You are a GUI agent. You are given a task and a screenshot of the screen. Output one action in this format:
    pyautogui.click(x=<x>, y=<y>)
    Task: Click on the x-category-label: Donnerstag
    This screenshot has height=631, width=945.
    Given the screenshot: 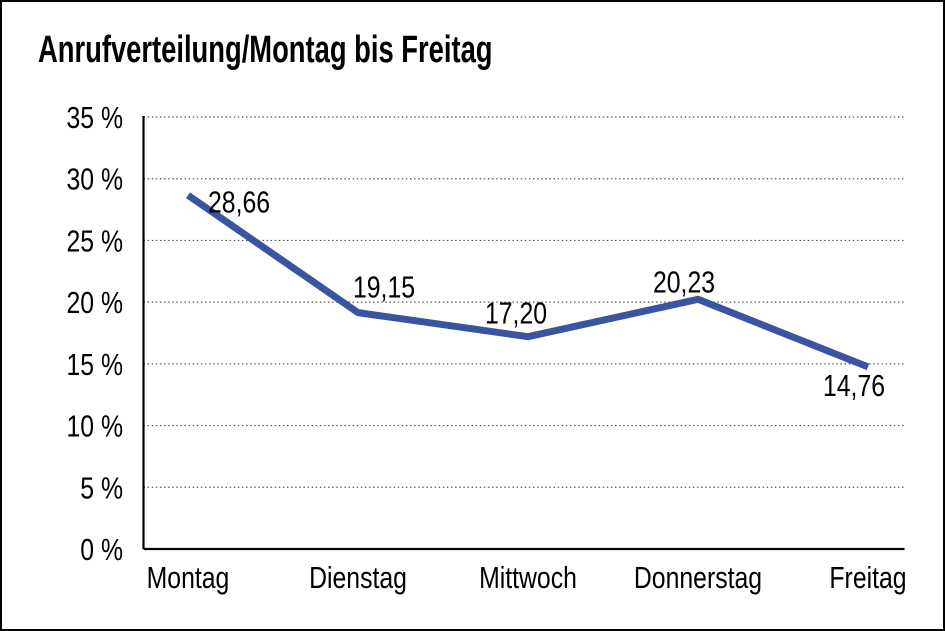 What is the action you would take?
    pyautogui.click(x=698, y=577)
    